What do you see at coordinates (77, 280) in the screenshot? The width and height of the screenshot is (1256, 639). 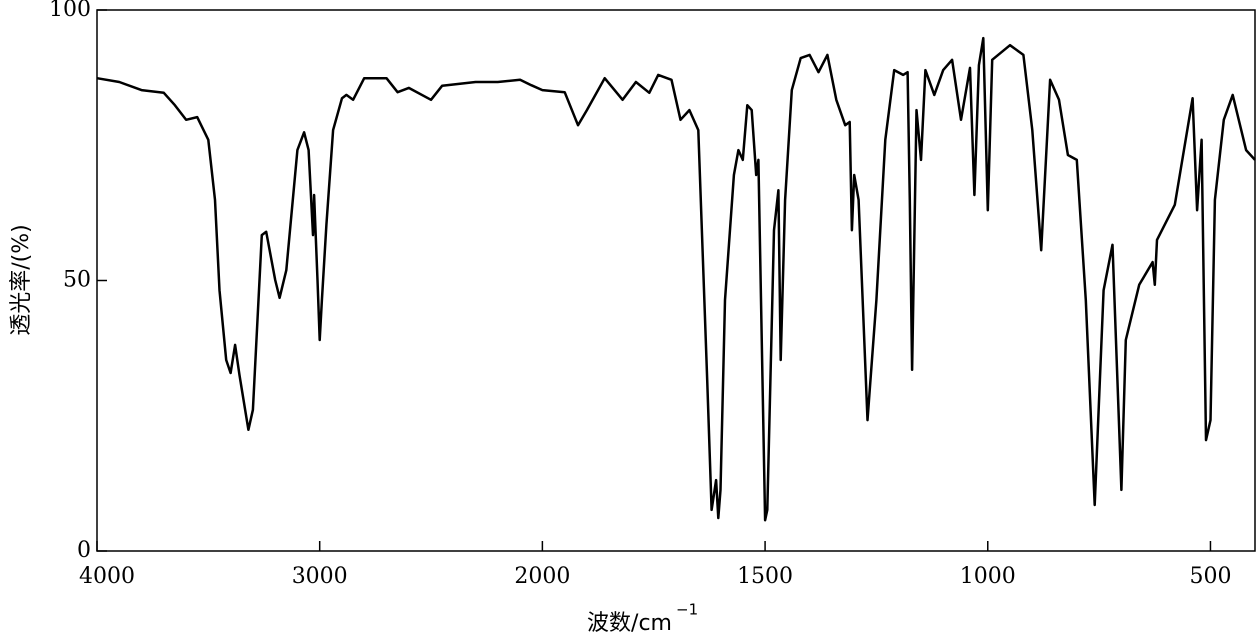 I see `y-tick-label: 50` at bounding box center [77, 280].